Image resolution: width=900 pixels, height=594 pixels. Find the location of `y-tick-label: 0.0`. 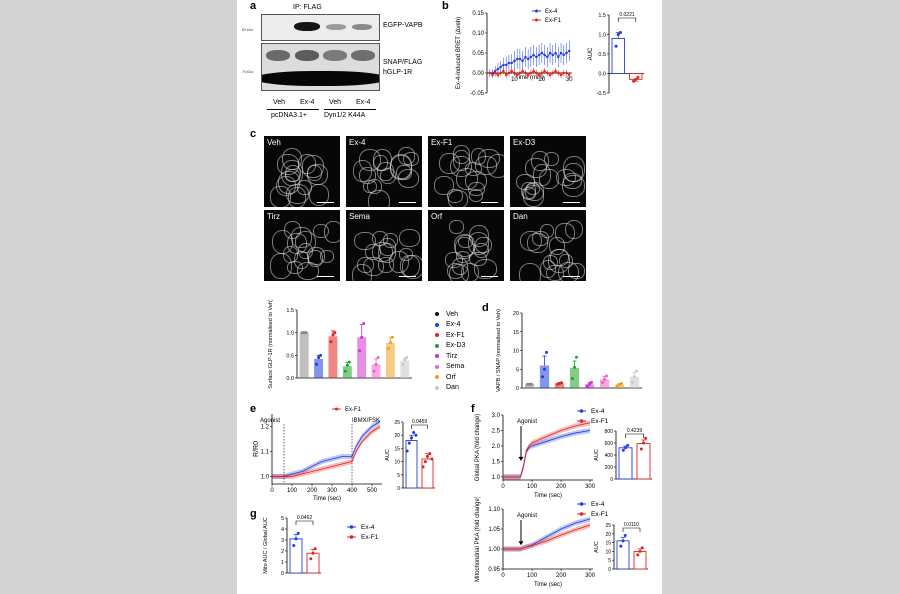

y-tick-label: 0.0 is located at coordinates (602, 75).